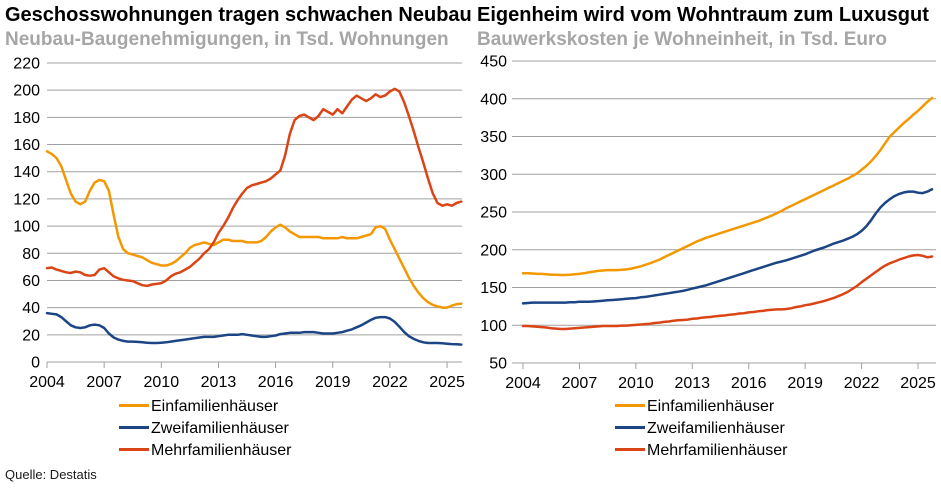 This screenshot has width=941, height=493. Describe the element at coordinates (26, 199) in the screenshot. I see `y-axis-tick-label: 120` at that location.